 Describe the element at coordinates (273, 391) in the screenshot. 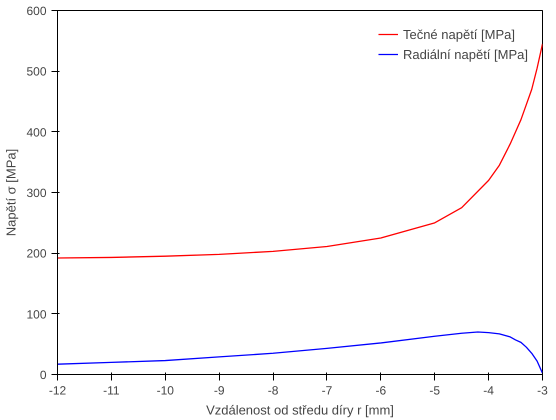

I see `x-tick-label: -8` at that location.